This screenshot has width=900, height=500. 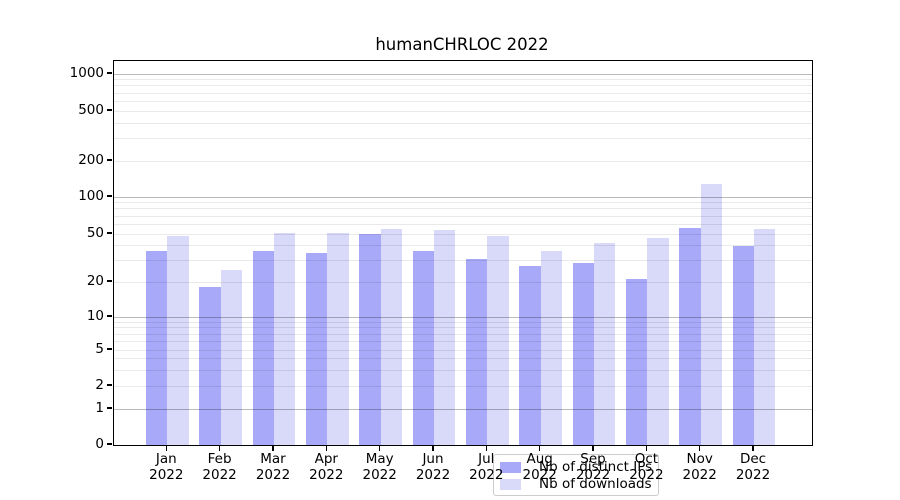 What do you see at coordinates (95, 316) in the screenshot?
I see `y-tick-label-10: 10` at bounding box center [95, 316].